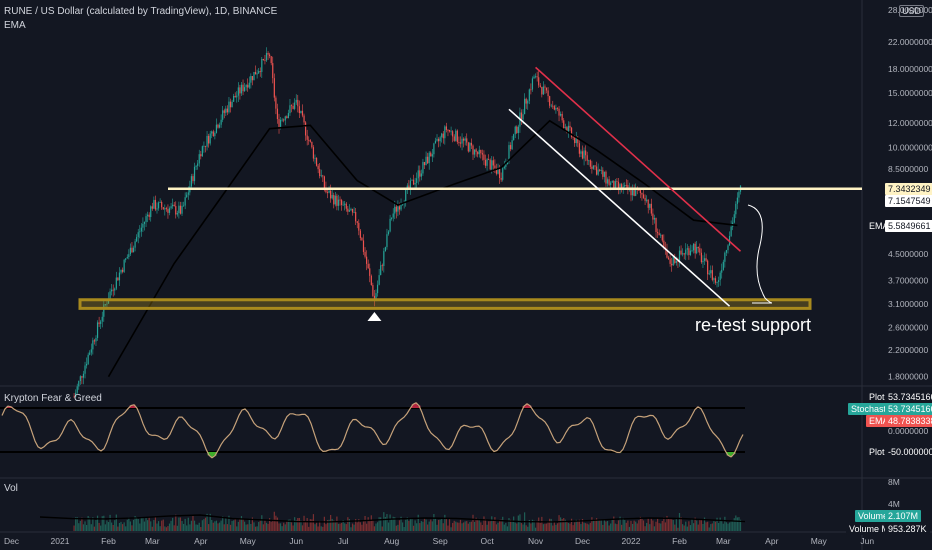  Describe the element at coordinates (638, 159) in the screenshot. I see `red-trendline` at that location.